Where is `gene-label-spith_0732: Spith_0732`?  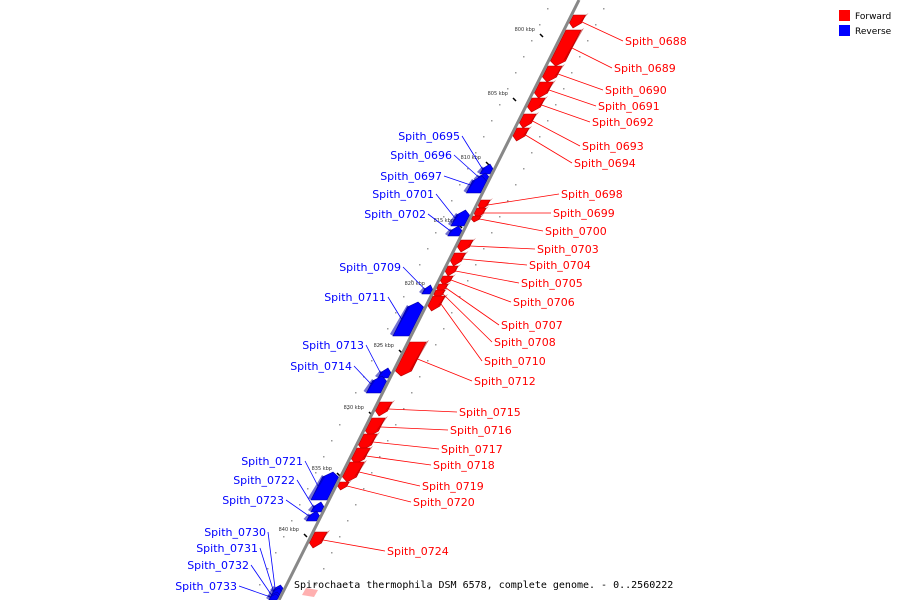 gene-label-spith_0732: Spith_0732 is located at coordinates (218, 565).